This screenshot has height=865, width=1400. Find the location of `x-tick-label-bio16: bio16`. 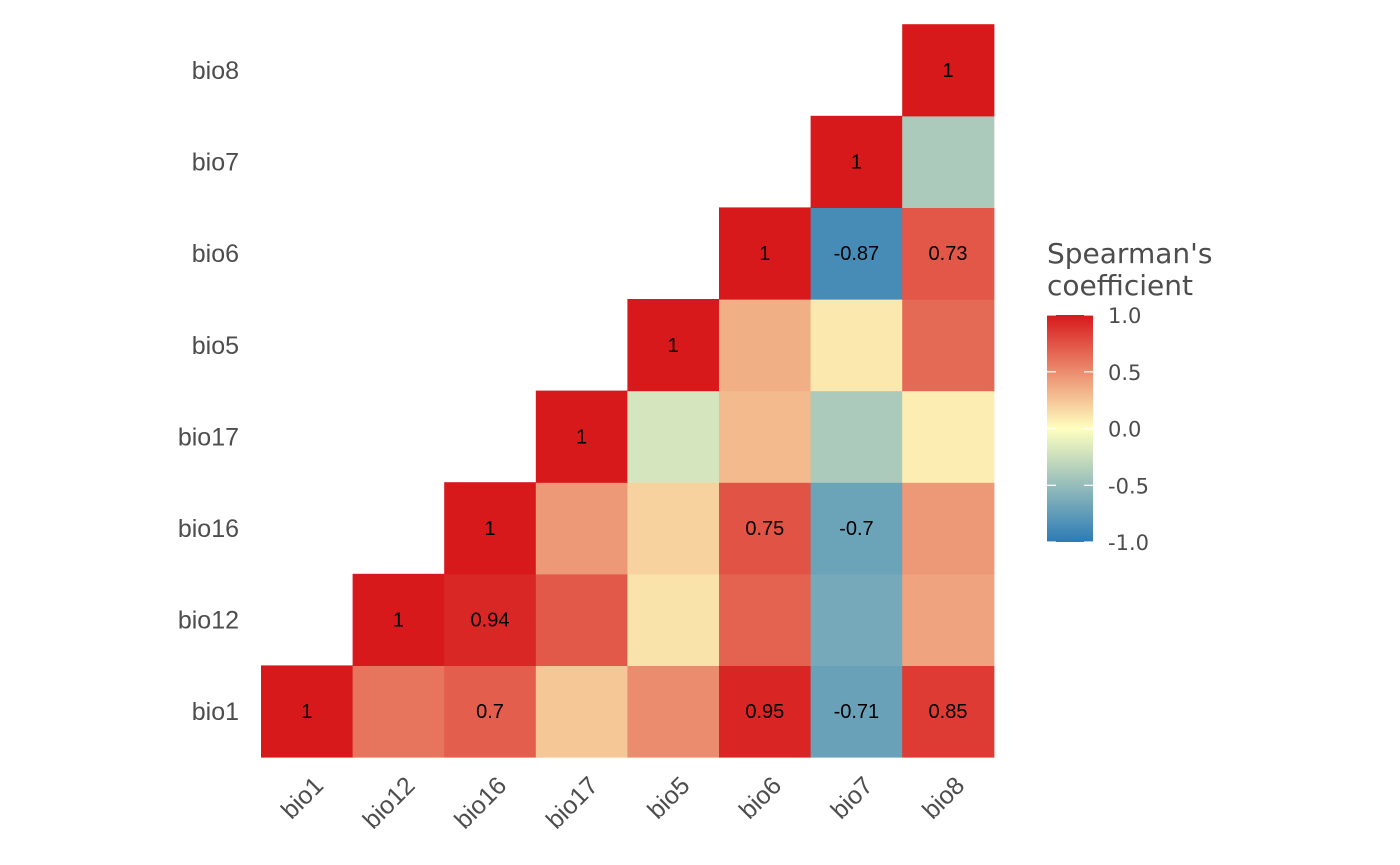

x-tick-label-bio16: bio16 is located at coordinates (480, 802).